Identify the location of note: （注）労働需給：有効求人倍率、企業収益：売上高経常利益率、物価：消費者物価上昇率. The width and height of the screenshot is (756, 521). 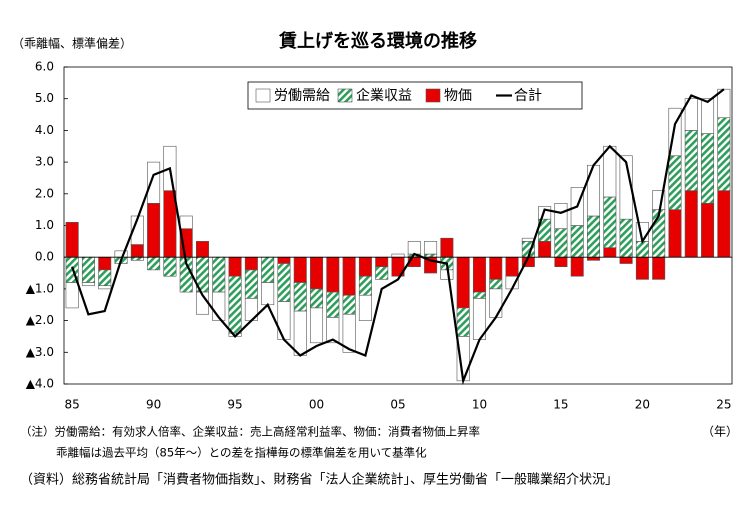
(250, 432).